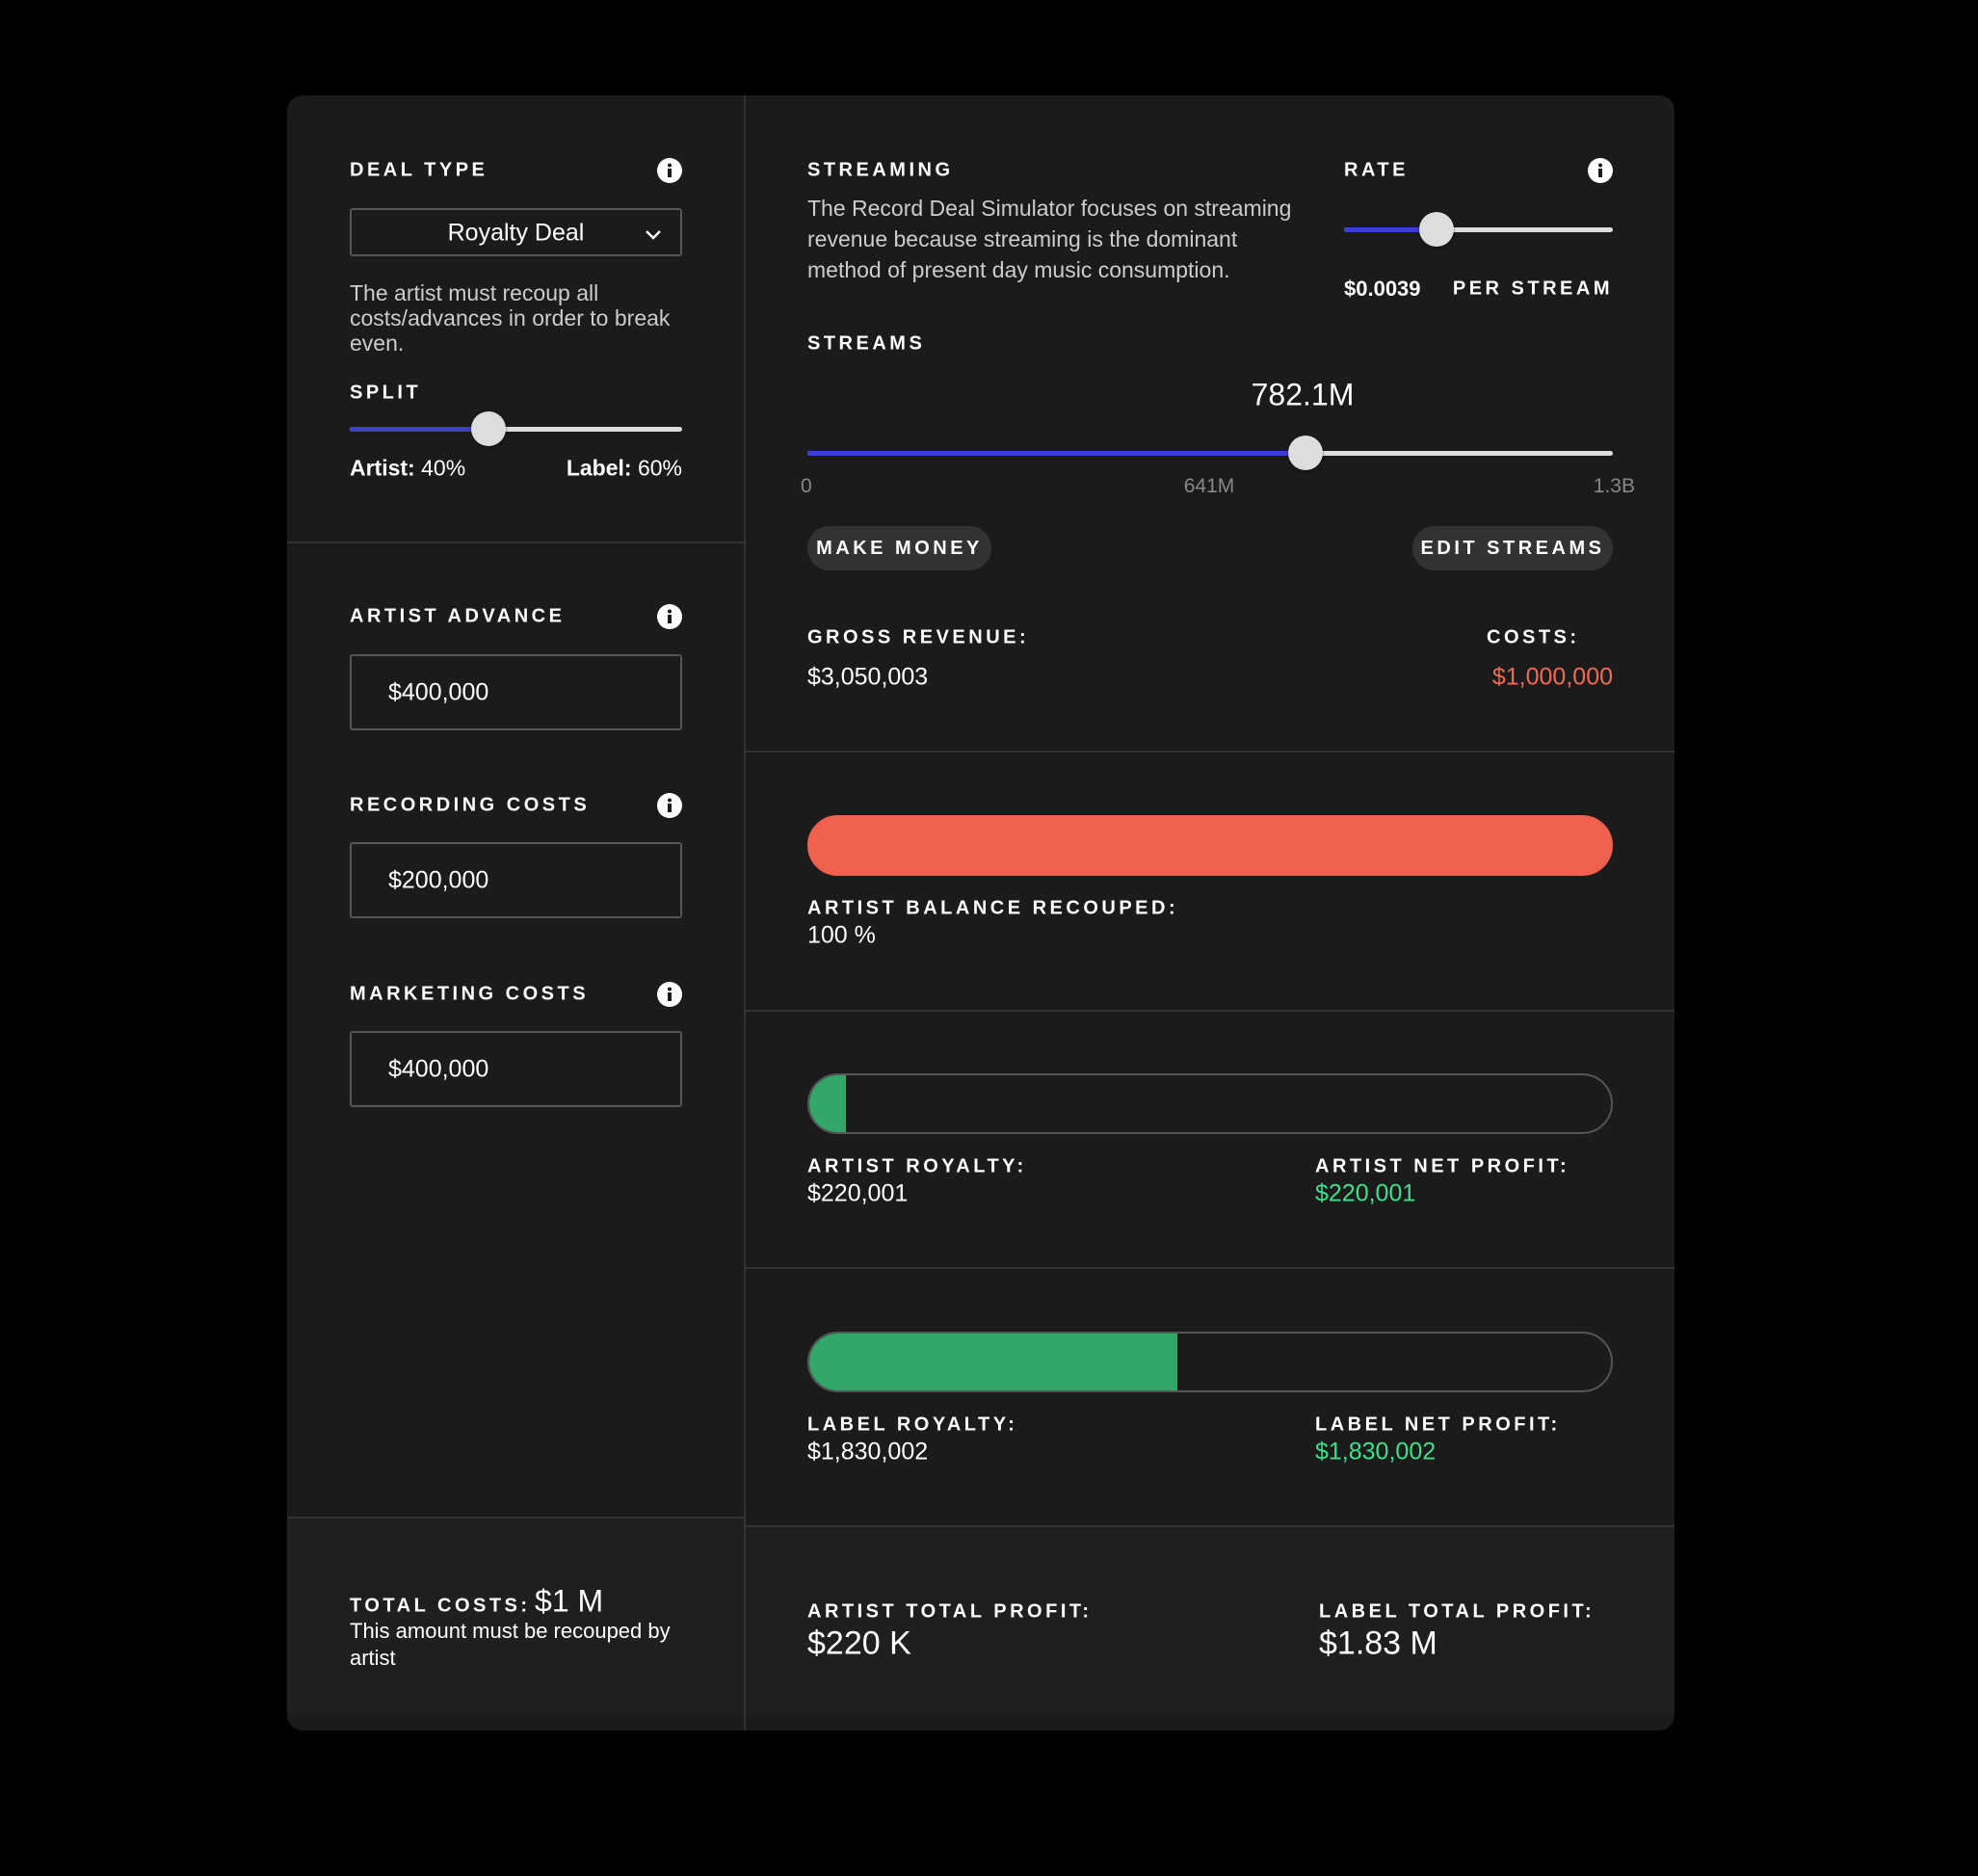  Describe the element at coordinates (1442, 1166) in the screenshot. I see `artist-net-profit-label: ARTIST NET PROFIT:` at that location.